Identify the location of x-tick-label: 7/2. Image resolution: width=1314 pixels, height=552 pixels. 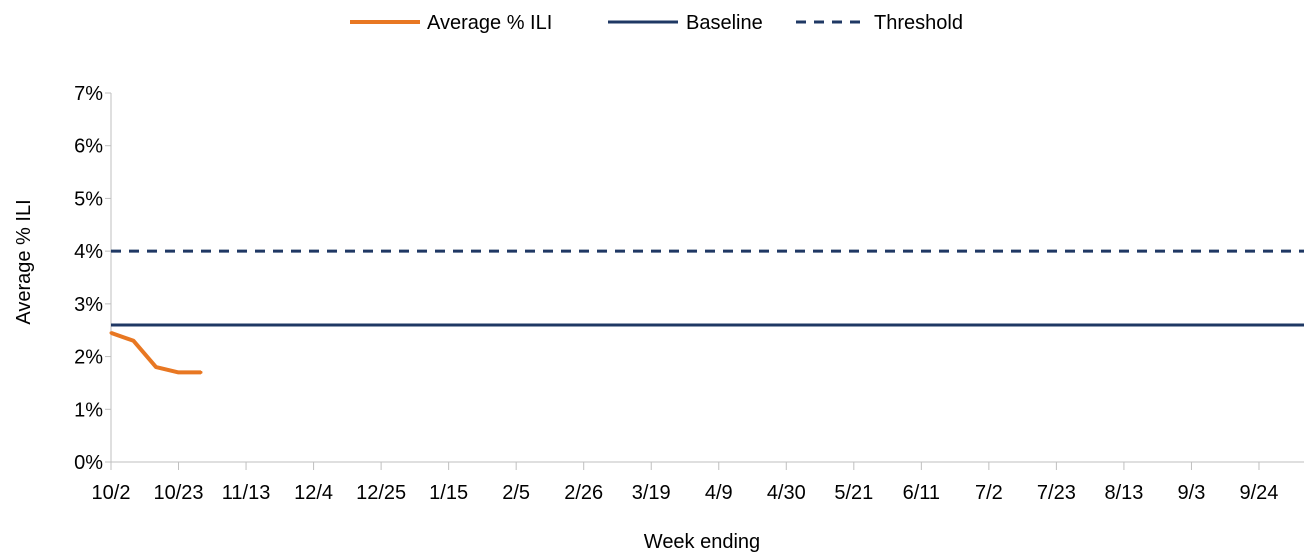
(989, 493).